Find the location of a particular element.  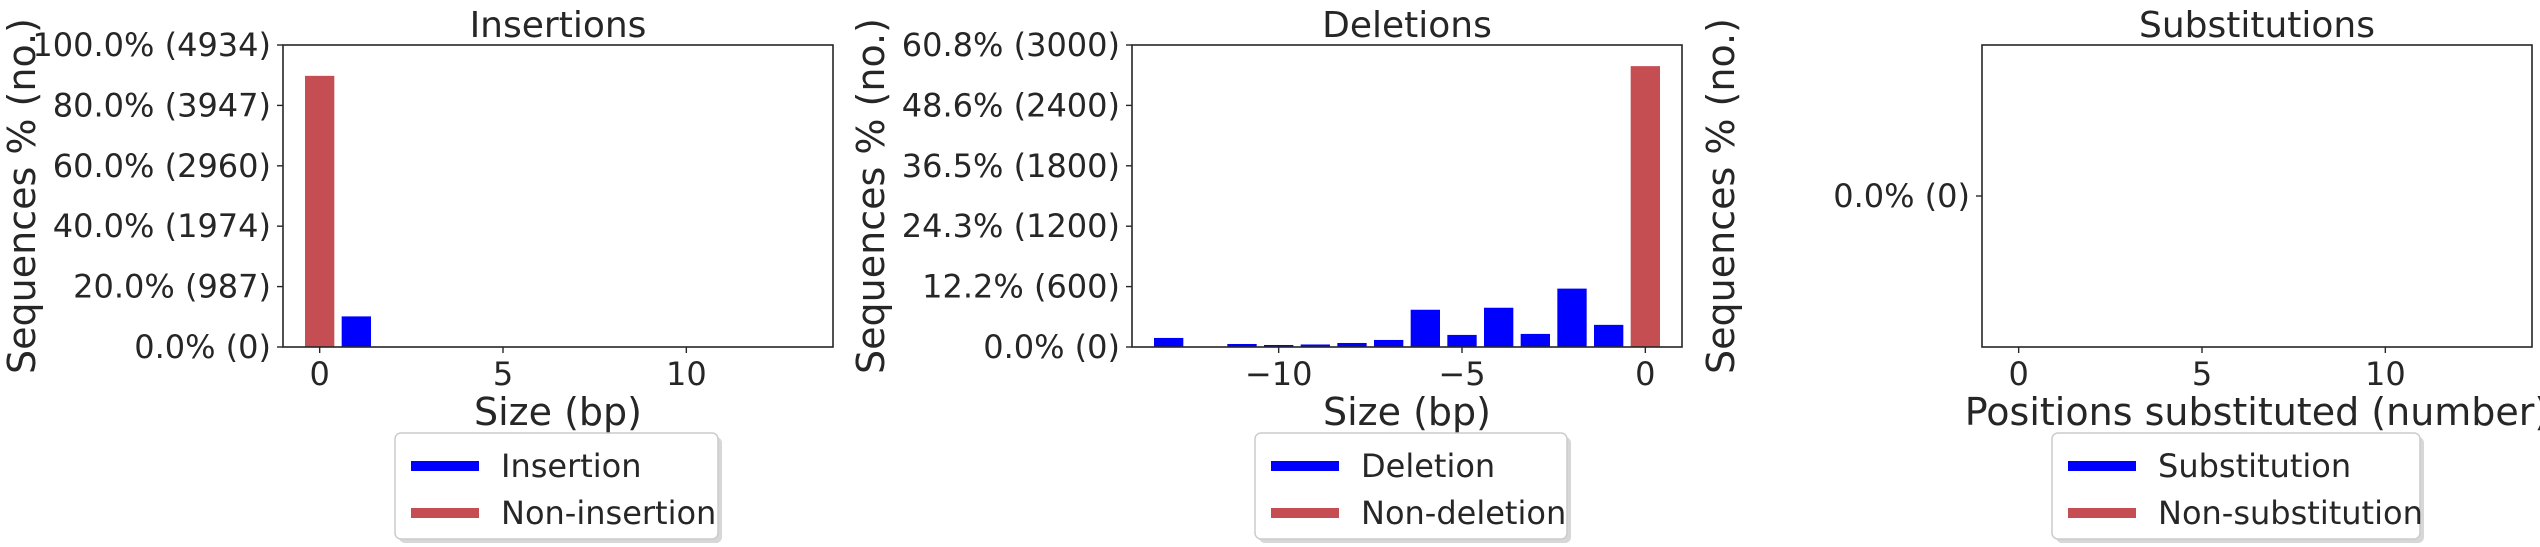

legend-box is located at coordinates (2236, 486).